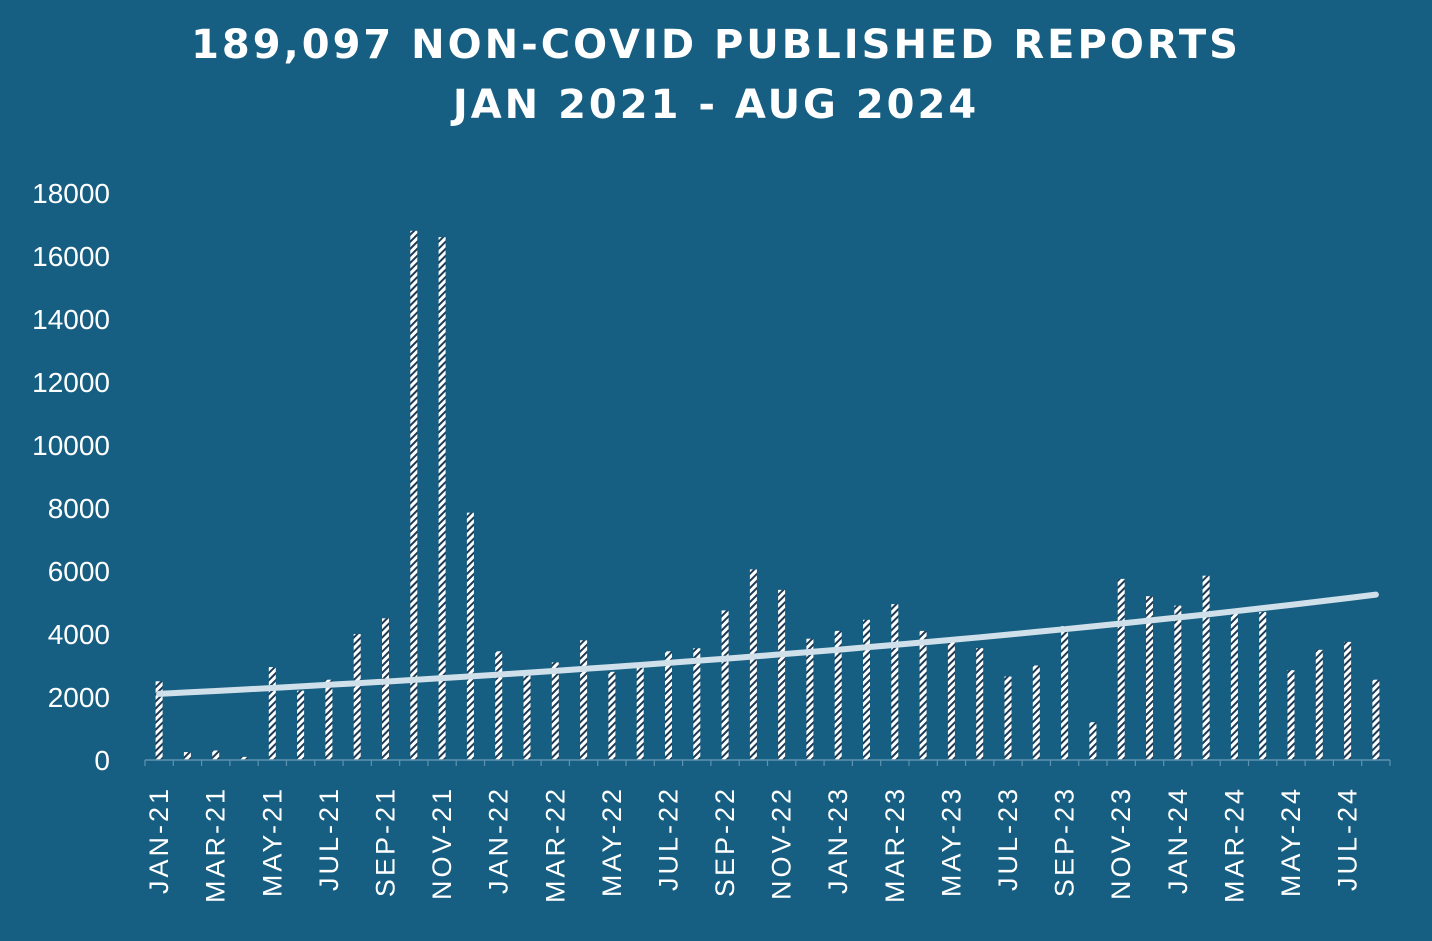 The width and height of the screenshot is (1432, 941). Describe the element at coordinates (71, 319) in the screenshot. I see `y-tick-label: 14000` at that location.